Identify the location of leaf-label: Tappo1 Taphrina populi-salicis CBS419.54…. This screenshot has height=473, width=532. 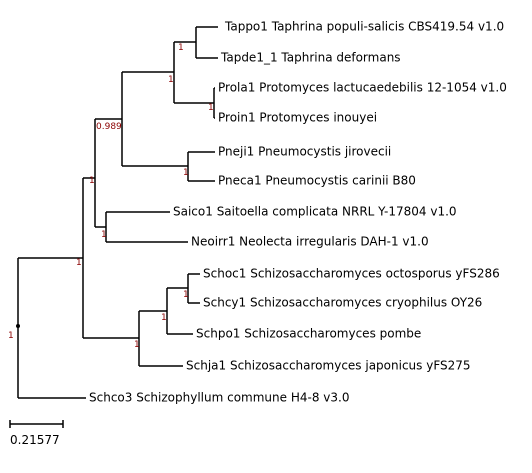
(364, 27).